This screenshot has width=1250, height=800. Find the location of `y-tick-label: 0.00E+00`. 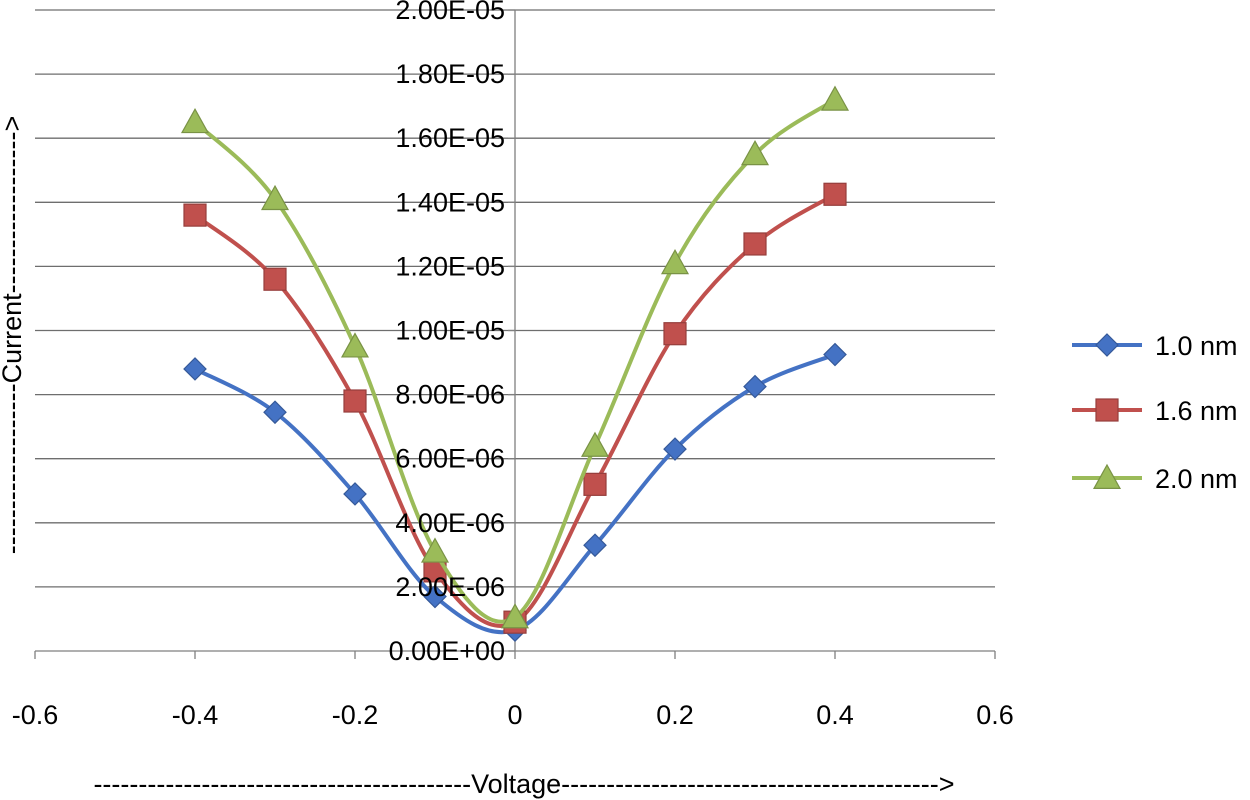

y-tick-label: 0.00E+00 is located at coordinates (447, 651).